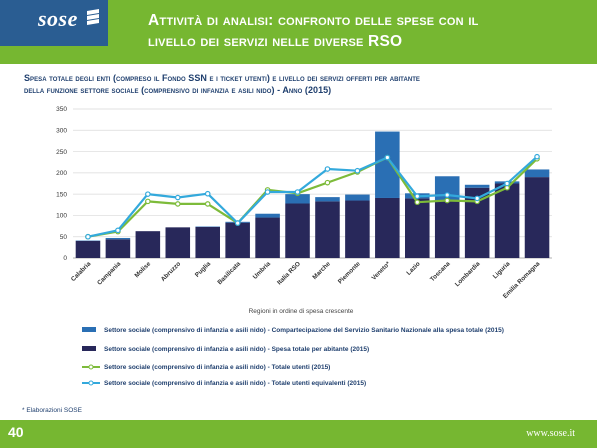  Describe the element at coordinates (349, 272) in the screenshot. I see `x-tick-label: Piemonte` at that location.